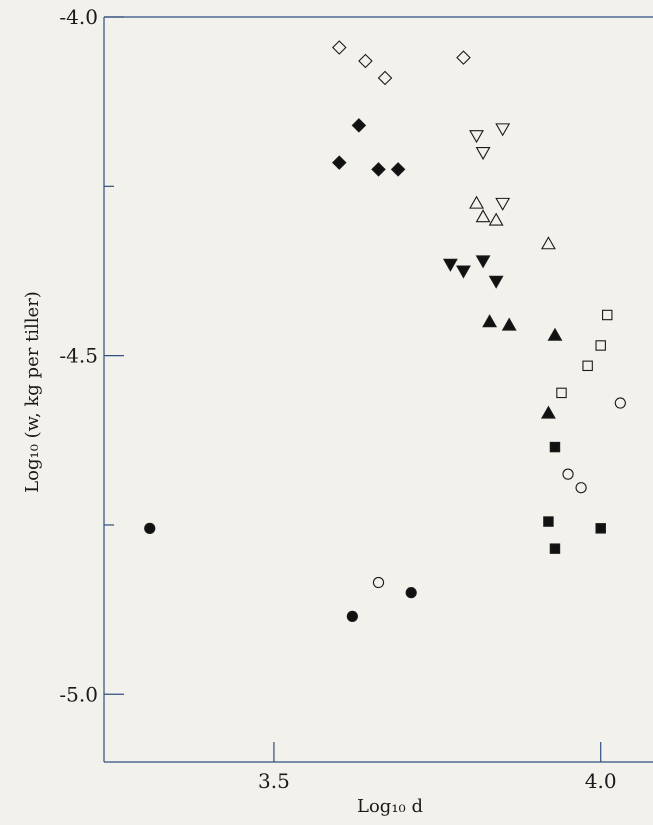  I want to click on y-tick-label: -5.0, so click(78, 694).